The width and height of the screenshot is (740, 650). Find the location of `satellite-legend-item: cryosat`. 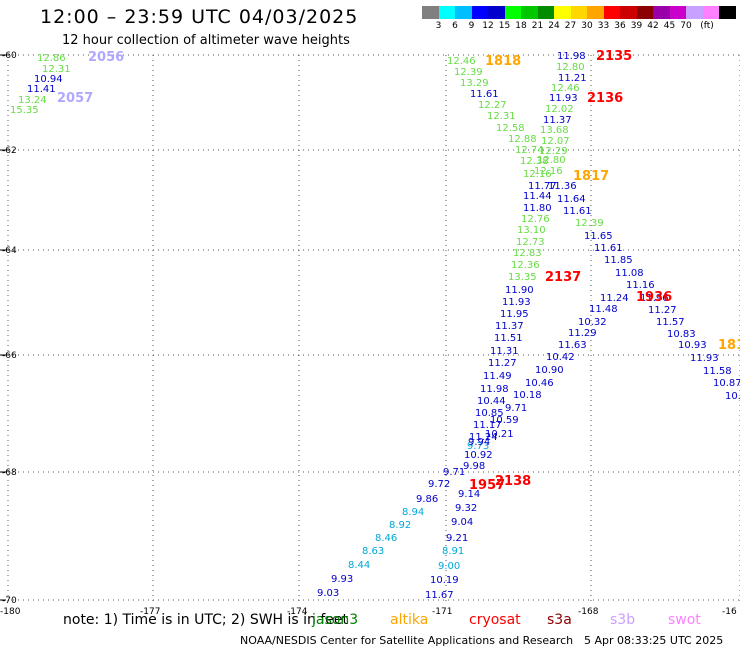

satellite-legend-item: cryosat is located at coordinates (495, 620).